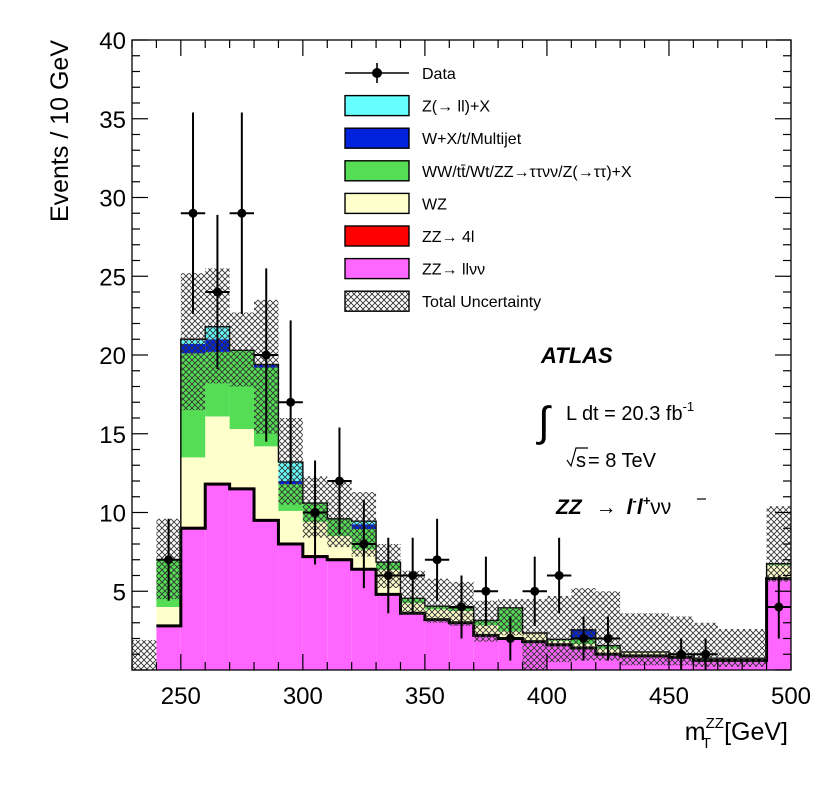  Describe the element at coordinates (377, 73) in the screenshot. I see `legend-data-marker` at that location.